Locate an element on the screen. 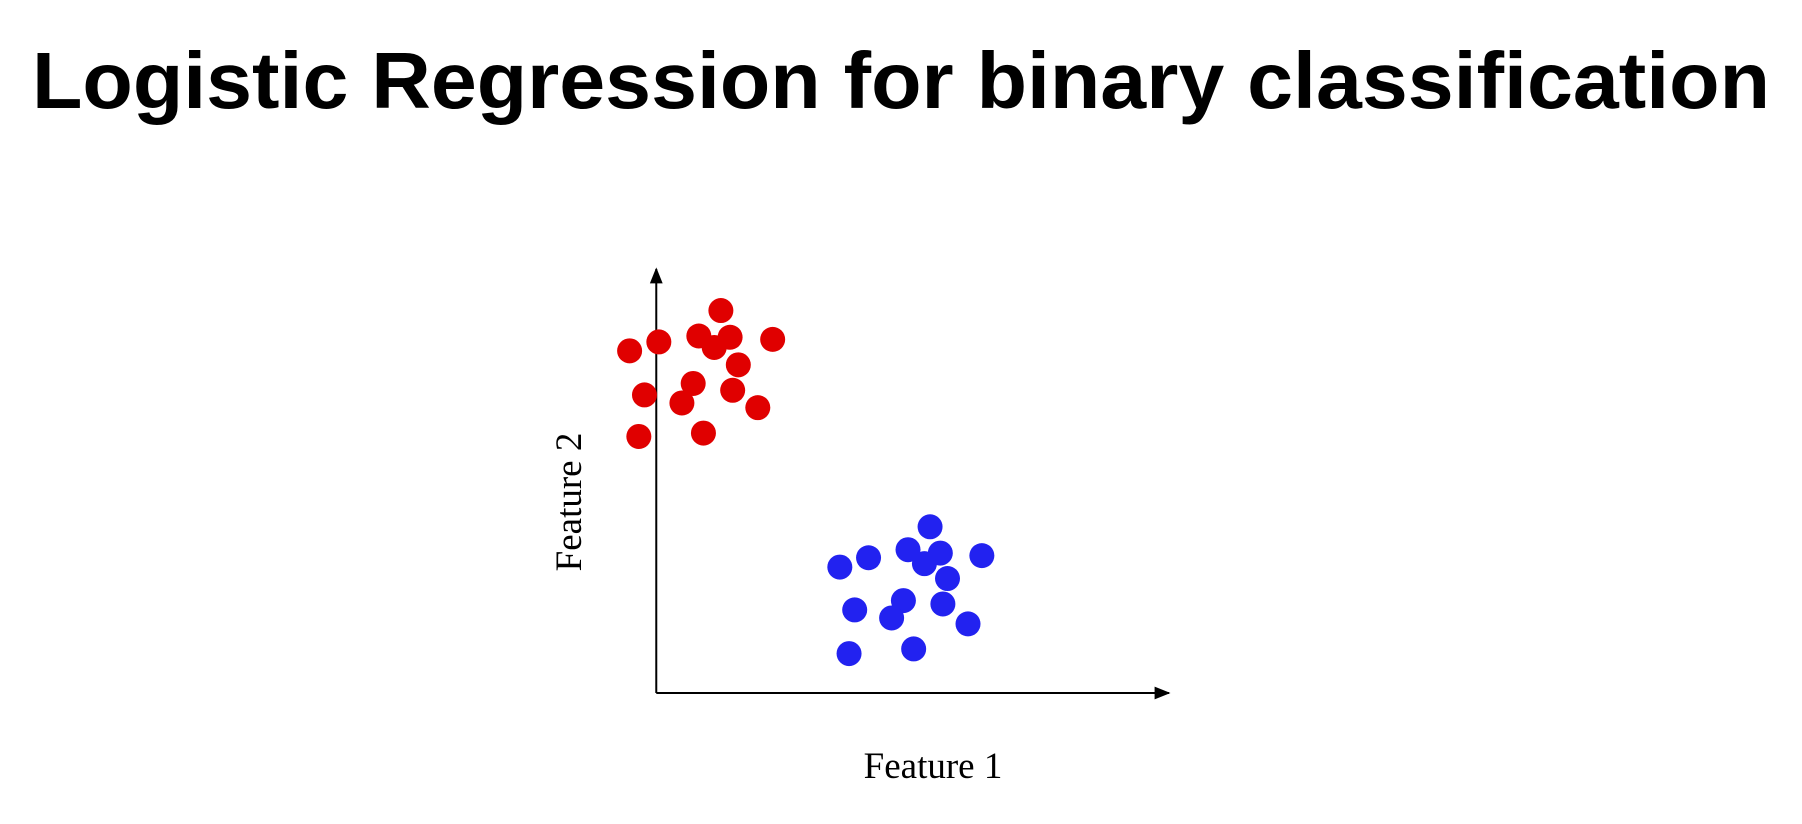 The image size is (1802, 824). x-axis-label: Feature 1 is located at coordinates (933, 766).